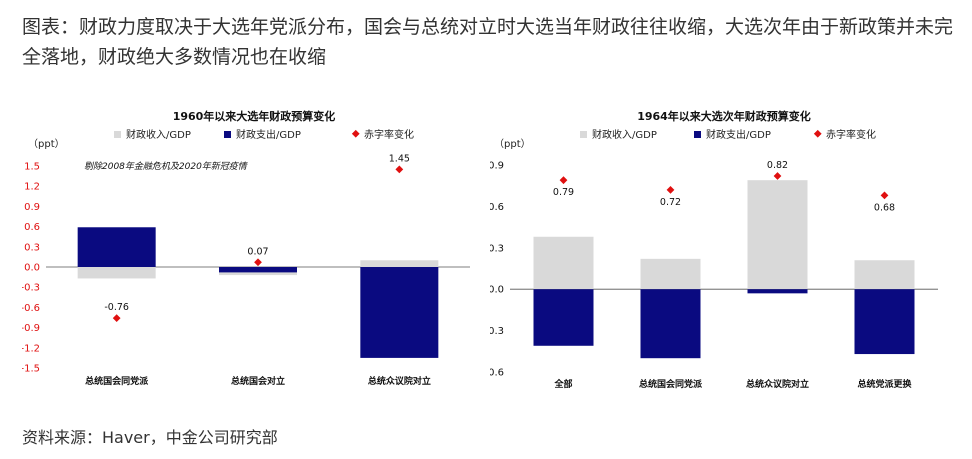 Image resolution: width=972 pixels, height=459 pixels. What do you see at coordinates (670, 202) in the screenshot?
I see `deficit-data-label: 0.72` at bounding box center [670, 202].